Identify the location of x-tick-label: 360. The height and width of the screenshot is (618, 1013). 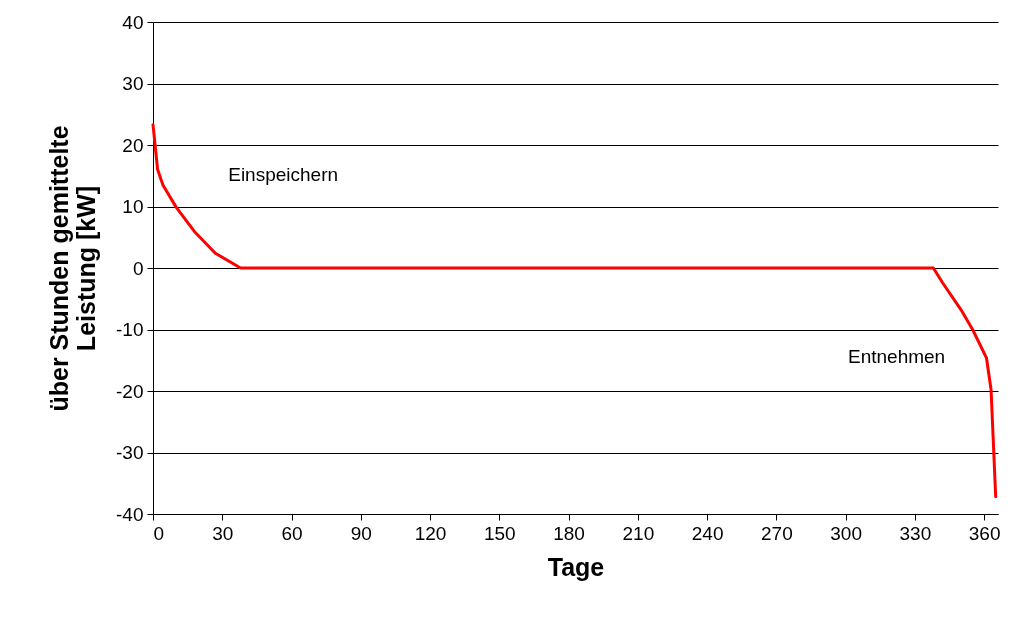
(984, 533).